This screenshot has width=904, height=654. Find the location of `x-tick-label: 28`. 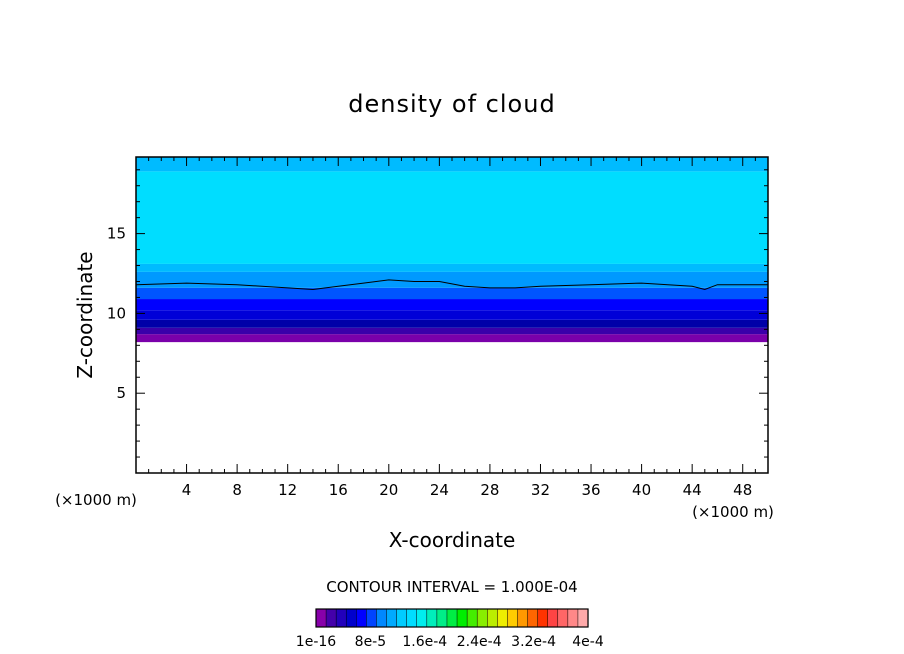

x-tick-label: 28 is located at coordinates (489, 490).